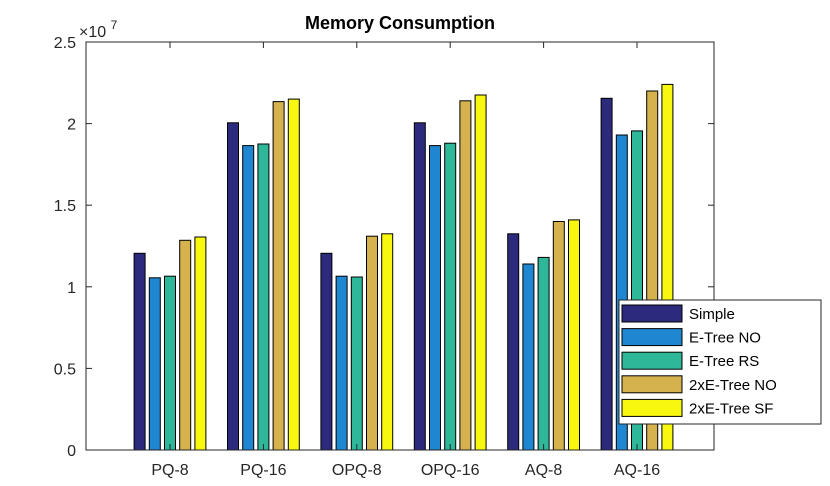 The width and height of the screenshot is (830, 486). I want to click on legend-label: Simple, so click(712, 314).